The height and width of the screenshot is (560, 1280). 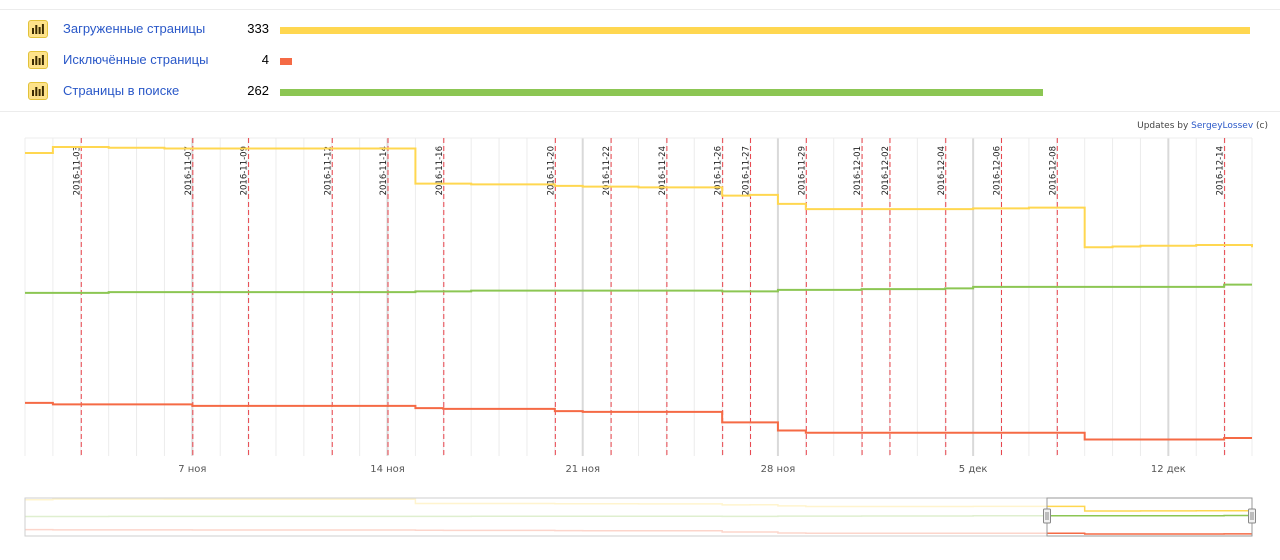 What do you see at coordinates (663, 170) in the screenshot?
I see `update-marker-label: 2016-11-24` at bounding box center [663, 170].